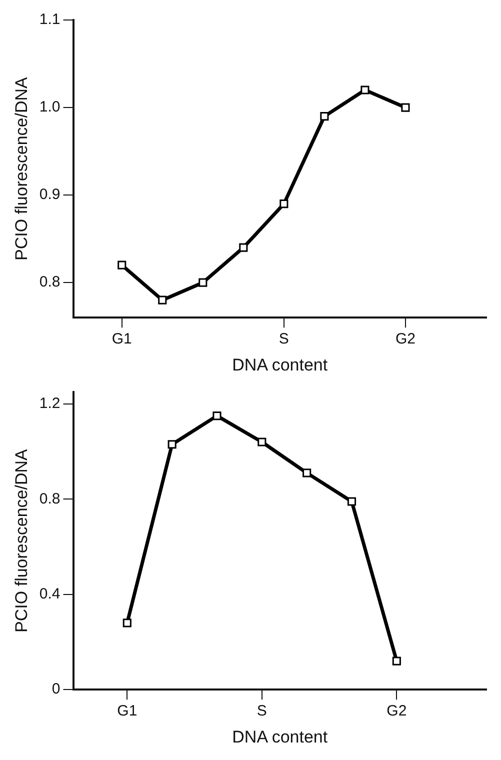 This screenshot has height=760, width=501. Describe the element at coordinates (56, 689) in the screenshot. I see `y-tick-label: 0` at that location.